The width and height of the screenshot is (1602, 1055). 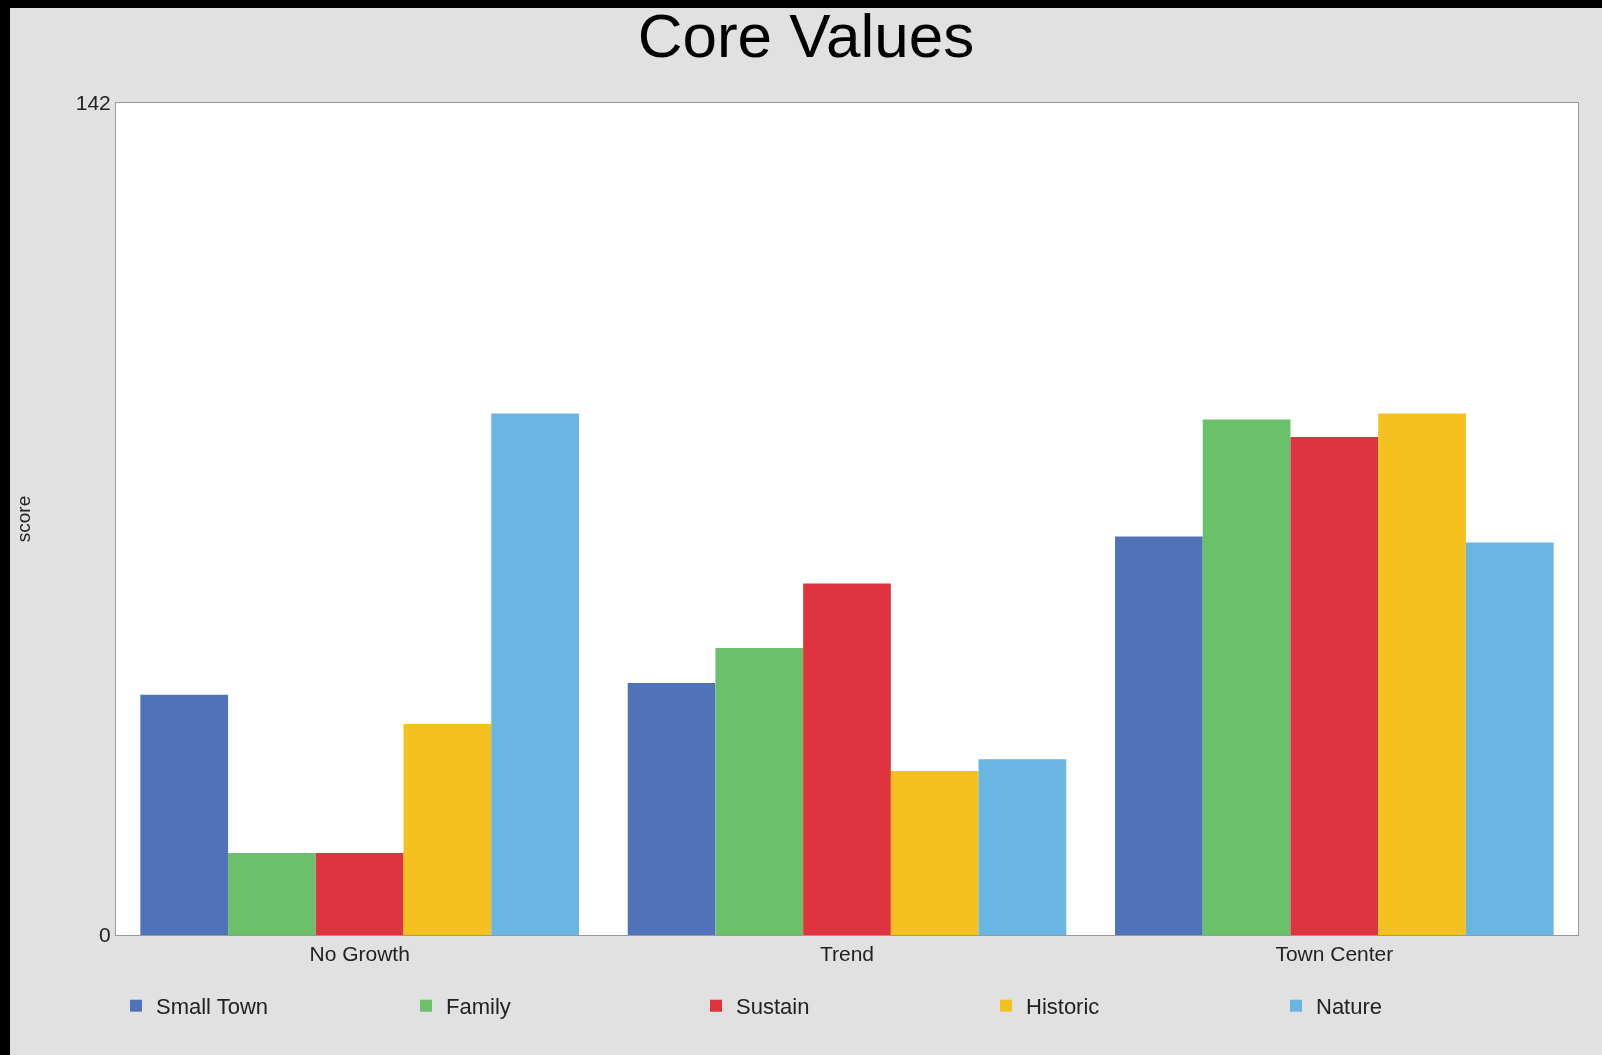 I want to click on legend-label: Small Town, so click(x=212, y=1007).